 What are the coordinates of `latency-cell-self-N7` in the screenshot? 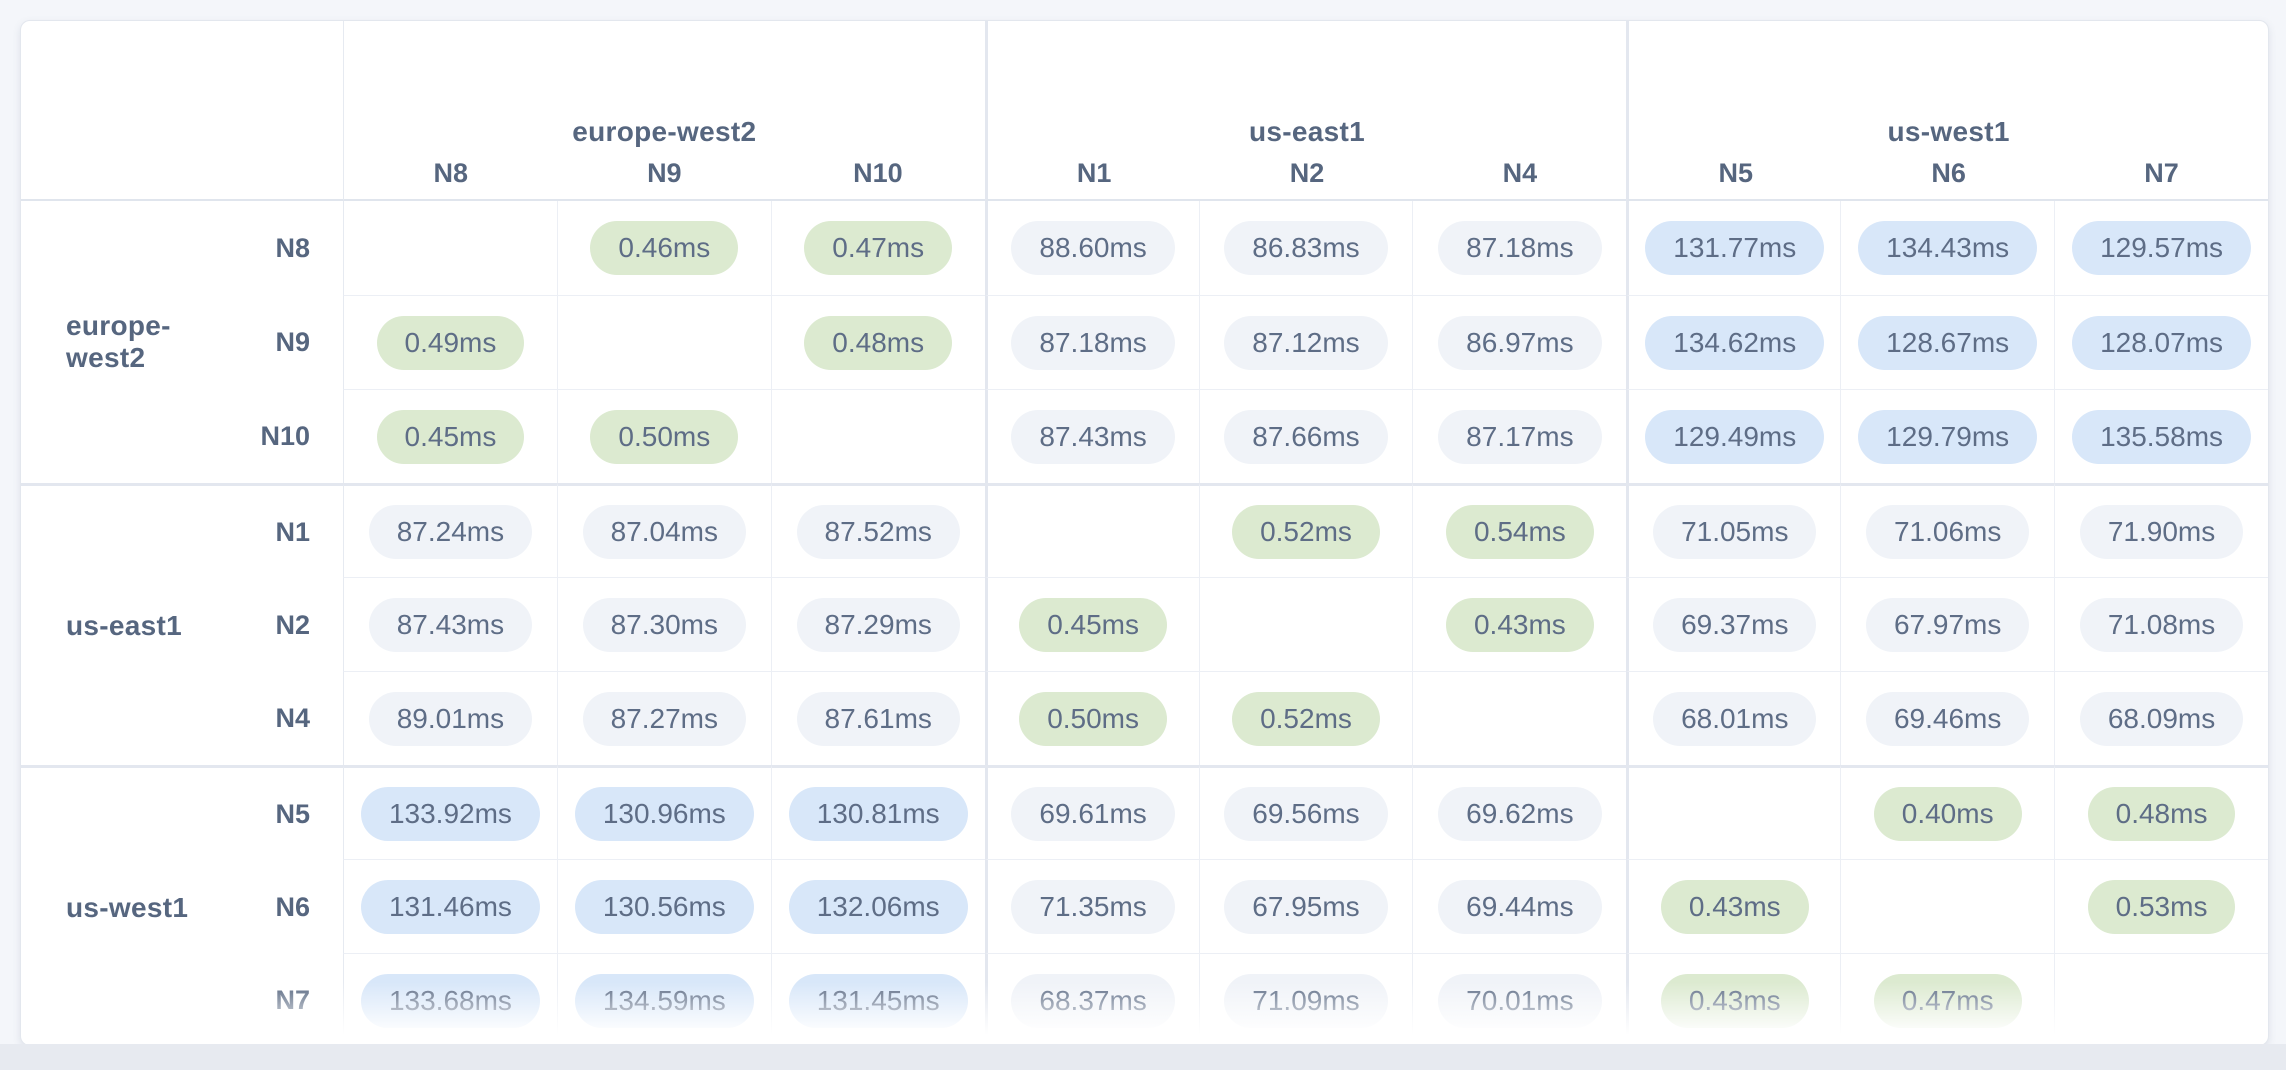 It's located at (2161, 999).